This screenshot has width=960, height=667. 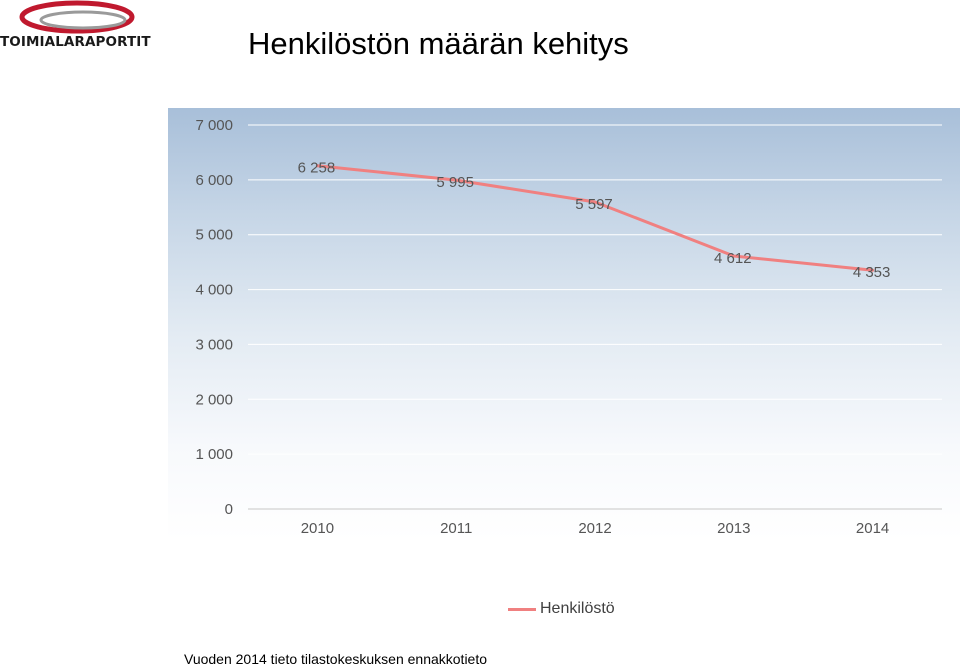 What do you see at coordinates (317, 168) in the screenshot?
I see `data-label: 6 258` at bounding box center [317, 168].